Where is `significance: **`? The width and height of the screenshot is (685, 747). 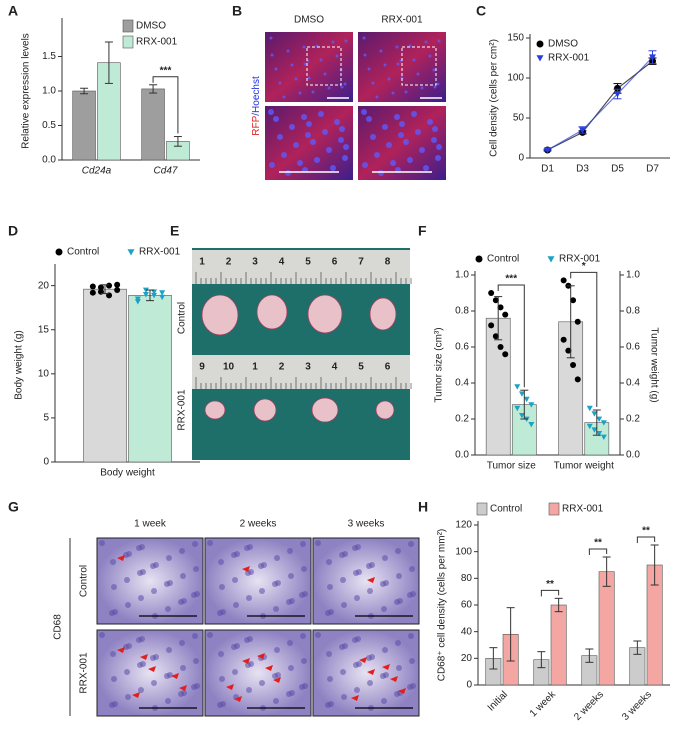 significance: ** is located at coordinates (598, 543).